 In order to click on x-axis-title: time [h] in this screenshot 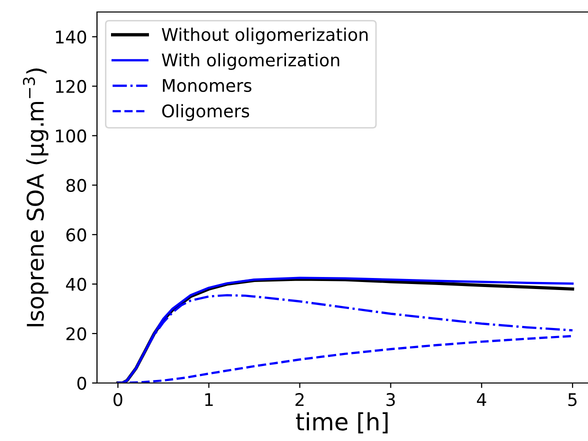, I will do `click(342, 423)`.